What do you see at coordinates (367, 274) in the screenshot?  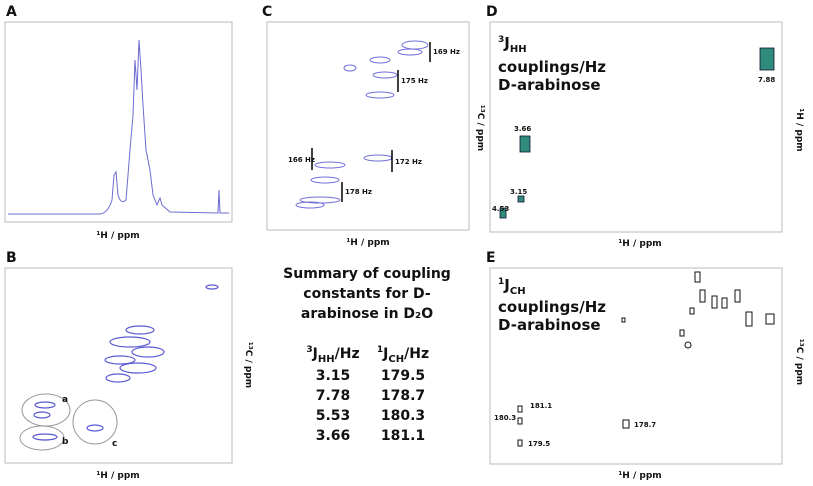 I see `summary-title: Summary of coupling` at bounding box center [367, 274].